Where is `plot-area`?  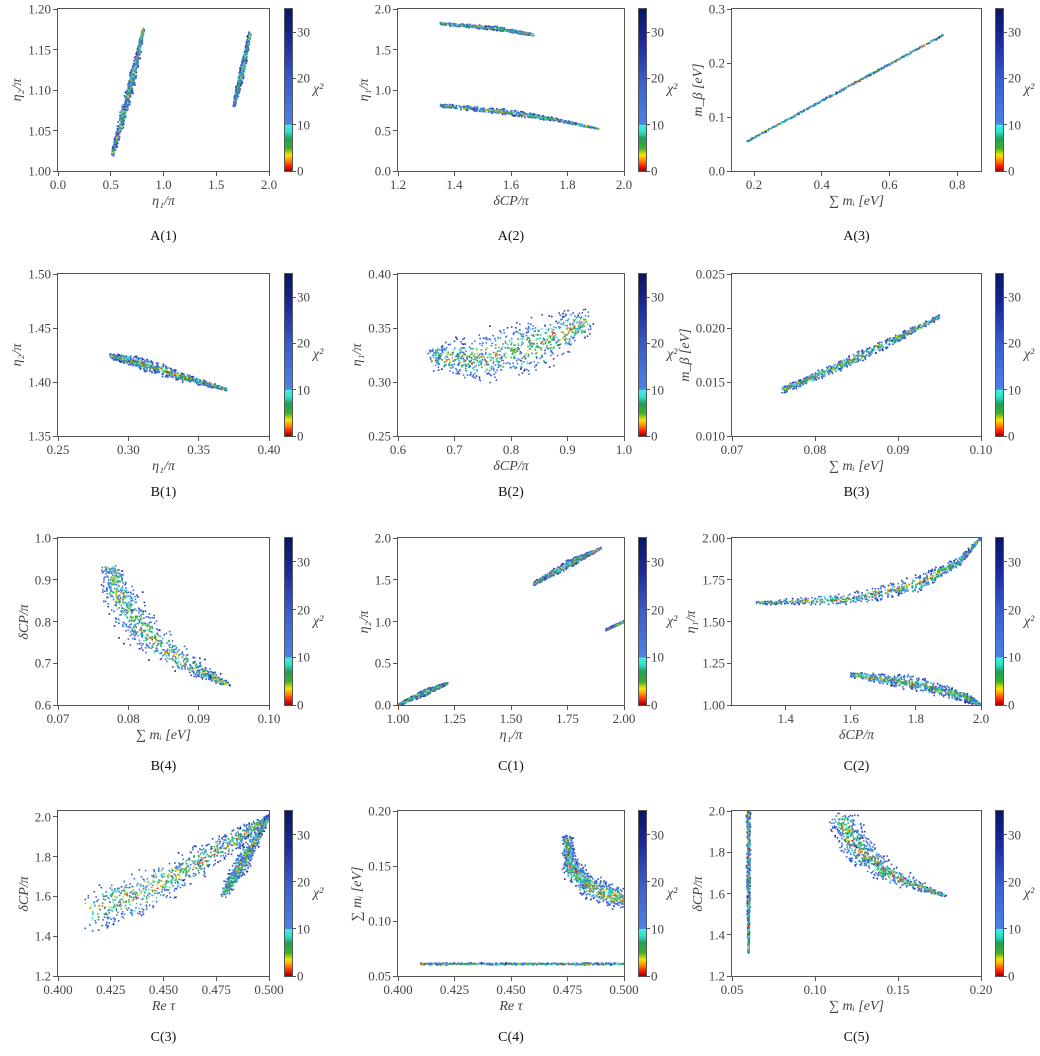 plot-area is located at coordinates (163, 90).